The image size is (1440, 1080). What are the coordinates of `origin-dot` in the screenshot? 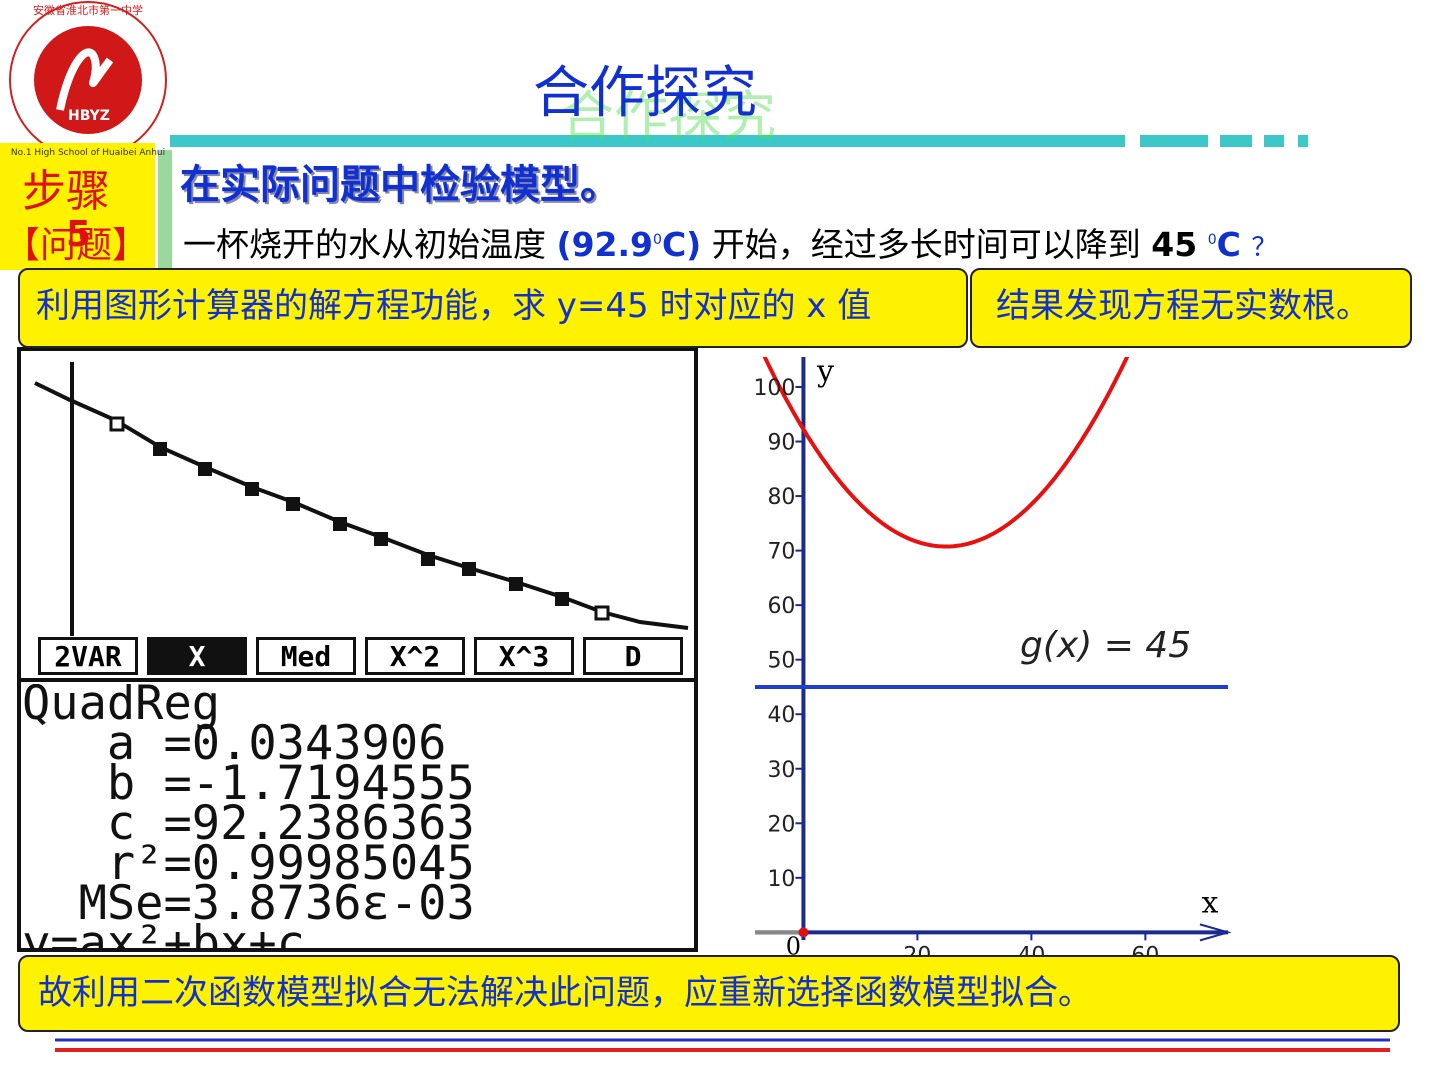 It's located at (803, 932).